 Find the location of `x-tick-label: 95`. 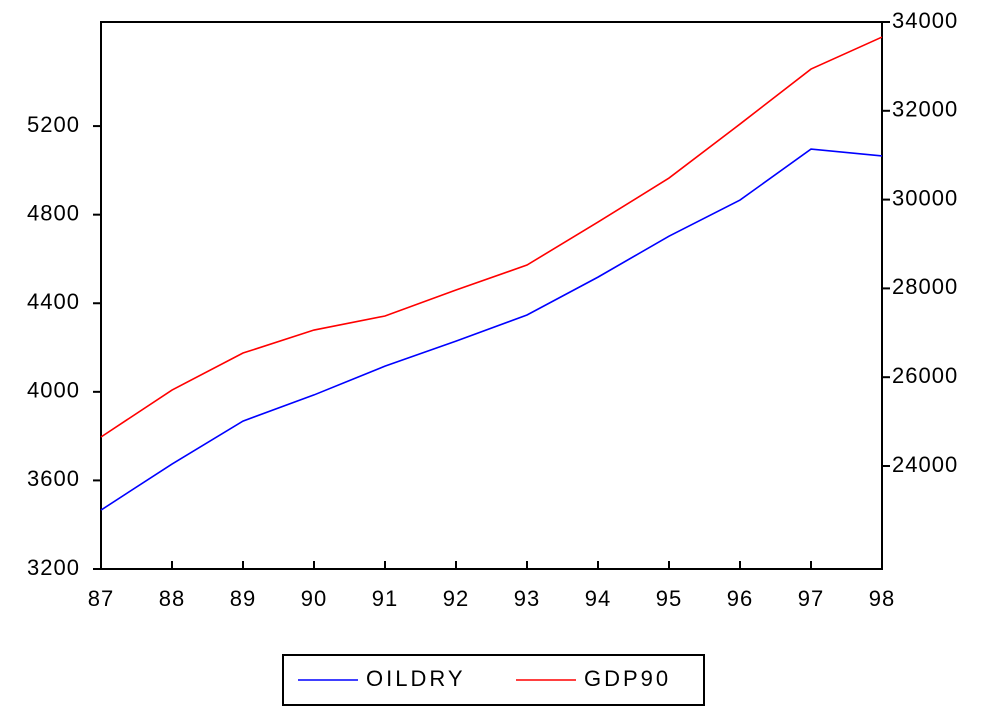

x-tick-label: 95 is located at coordinates (669, 598).